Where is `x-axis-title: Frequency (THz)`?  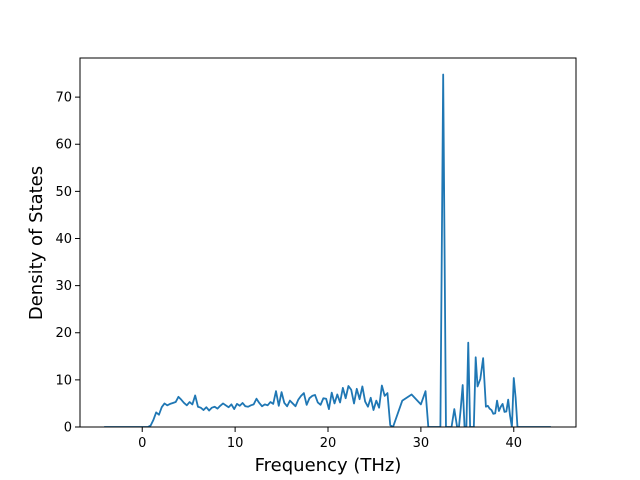
x-axis-title: Frequency (THz) is located at coordinates (328, 465).